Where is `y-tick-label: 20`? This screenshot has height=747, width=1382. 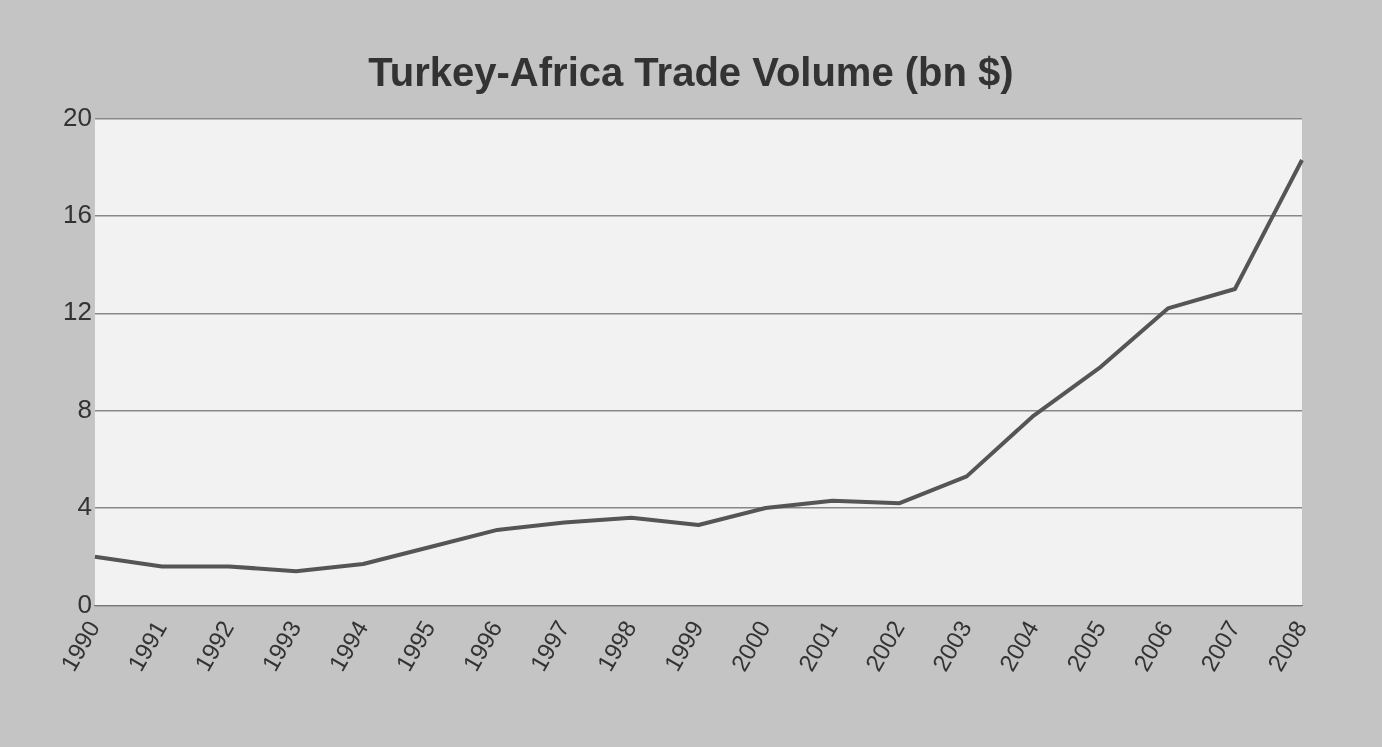 y-tick-label: 20 is located at coordinates (77, 116).